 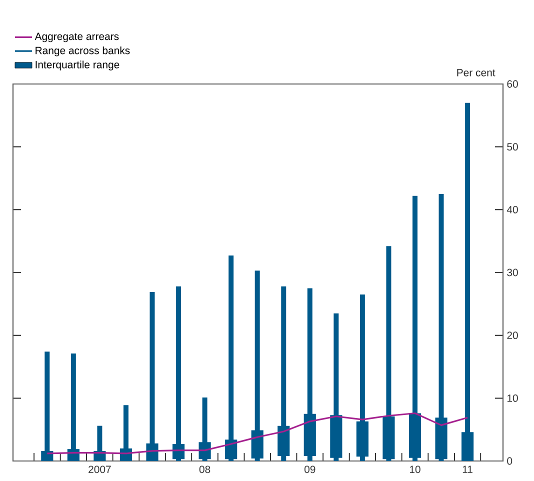 I want to click on y-tick-label: 10, so click(x=512, y=398).